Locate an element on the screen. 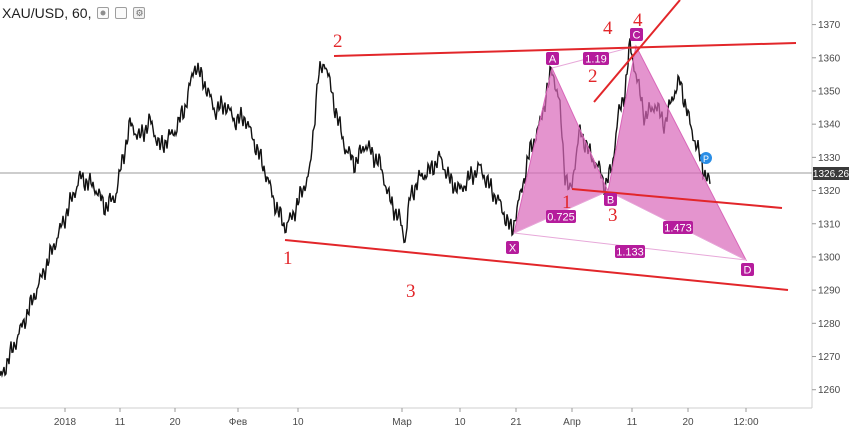 The image size is (850, 432). harmonic-point-c: C is located at coordinates (636, 35).